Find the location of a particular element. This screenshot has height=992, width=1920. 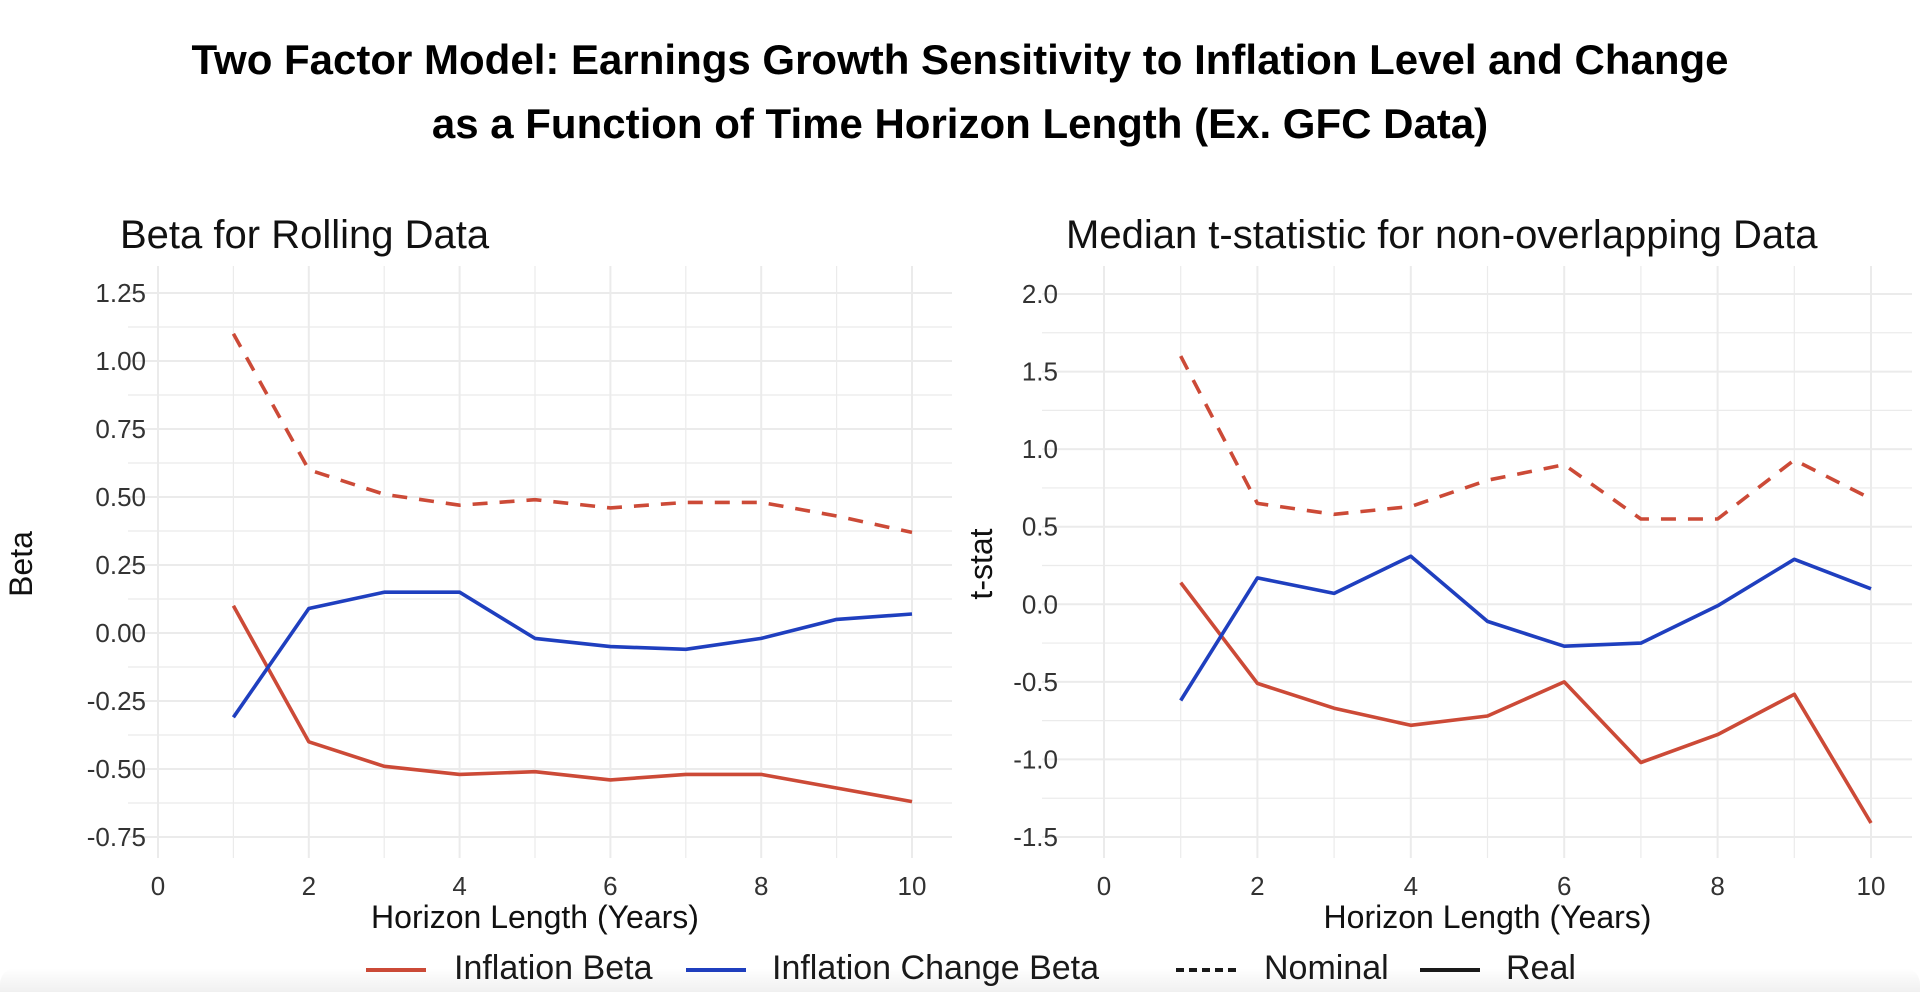

tstat-y-tick-label: -1.5 is located at coordinates (1035, 837).